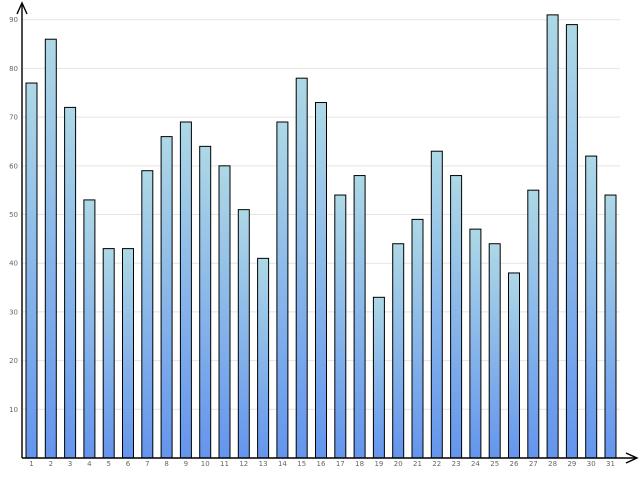 The image size is (640, 480). Describe the element at coordinates (13, 118) in the screenshot. I see `y-tick-label: 70` at that location.